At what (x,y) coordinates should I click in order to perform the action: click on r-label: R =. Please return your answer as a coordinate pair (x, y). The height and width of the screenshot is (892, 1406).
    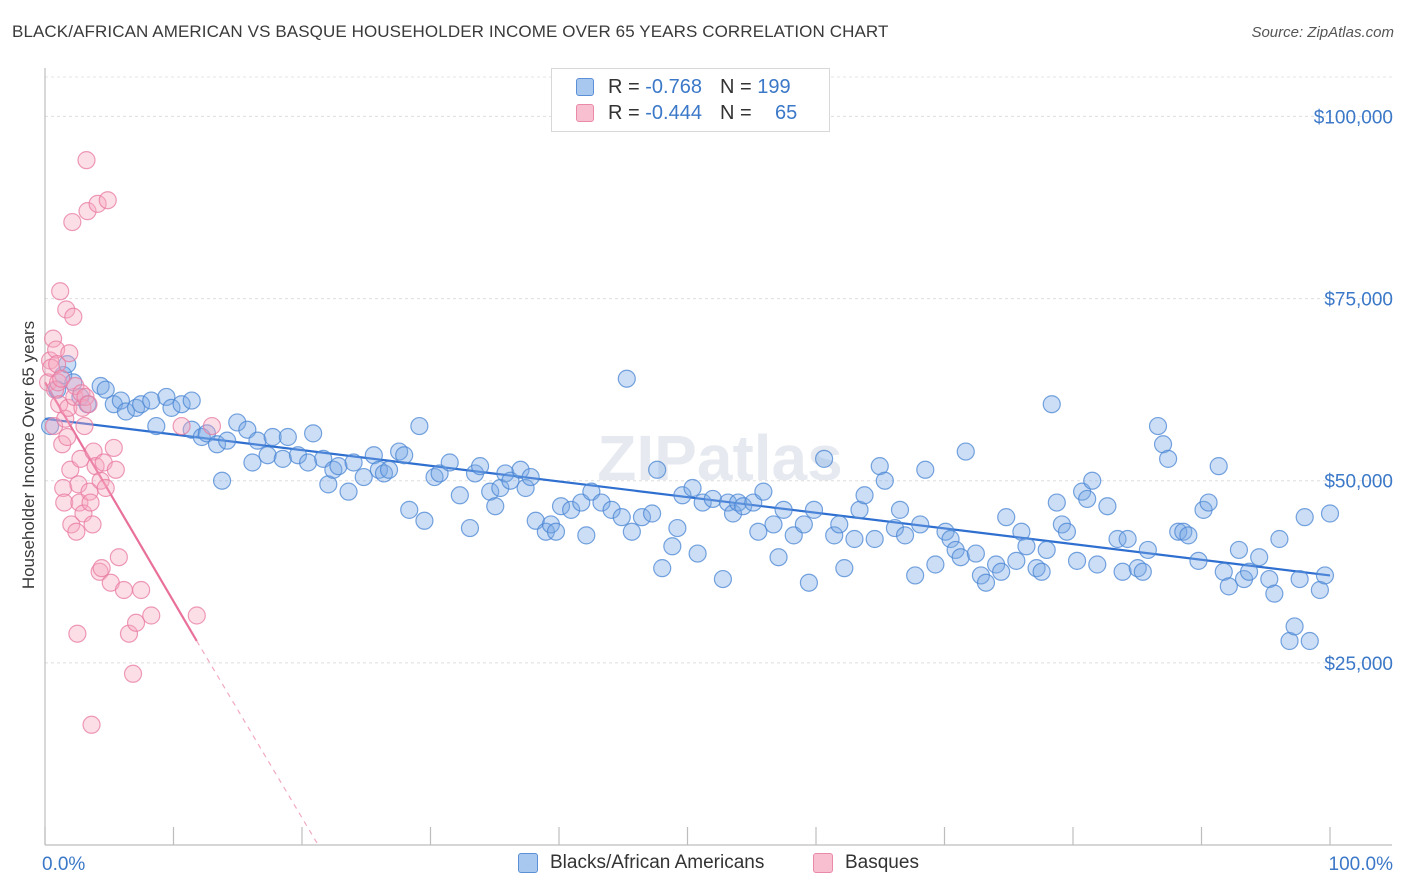
    Looking at the image, I should click on (627, 86).